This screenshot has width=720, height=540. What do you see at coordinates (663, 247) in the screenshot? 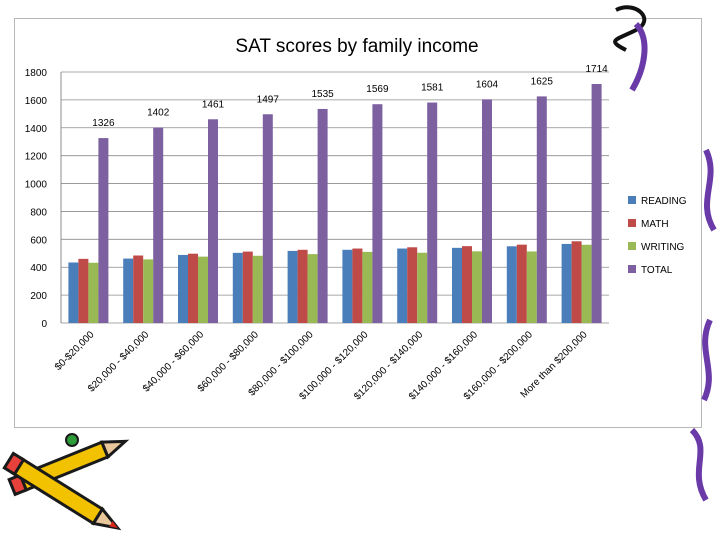
I see `legend-label: WRITING` at bounding box center [663, 247].